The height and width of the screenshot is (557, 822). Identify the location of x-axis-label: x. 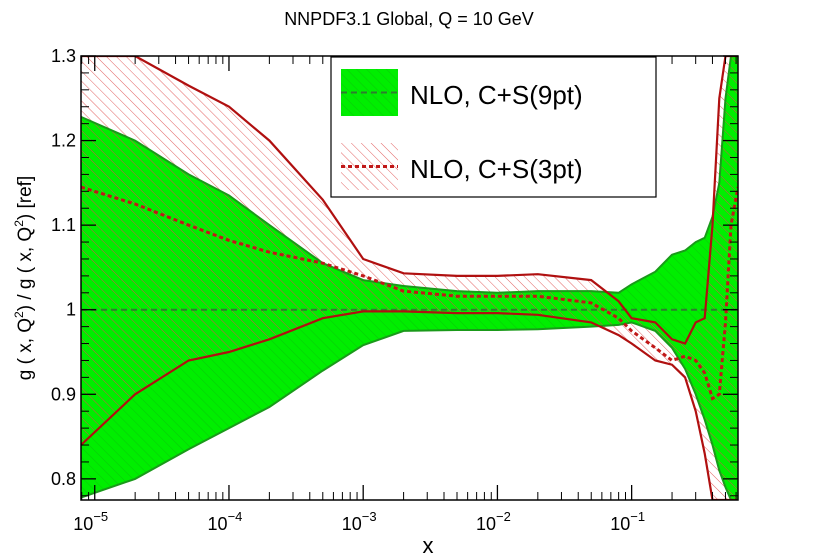
(428, 545).